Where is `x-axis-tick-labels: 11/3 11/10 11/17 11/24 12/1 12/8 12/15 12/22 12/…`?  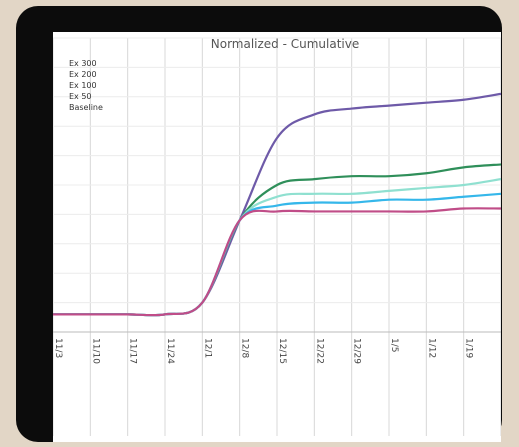 x-axis-tick-labels: 11/3 11/10 11/17 11/24 12/1 12/8 12/15 12/22 12/… is located at coordinates (263, 351).